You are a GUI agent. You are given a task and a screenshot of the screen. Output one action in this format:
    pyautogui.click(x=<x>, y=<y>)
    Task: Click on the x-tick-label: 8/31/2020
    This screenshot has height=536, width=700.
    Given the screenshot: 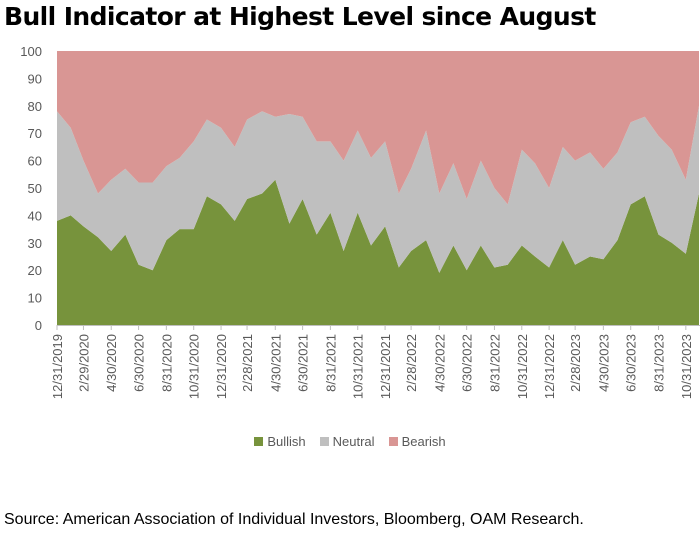 What is the action you would take?
    pyautogui.click(x=166, y=363)
    